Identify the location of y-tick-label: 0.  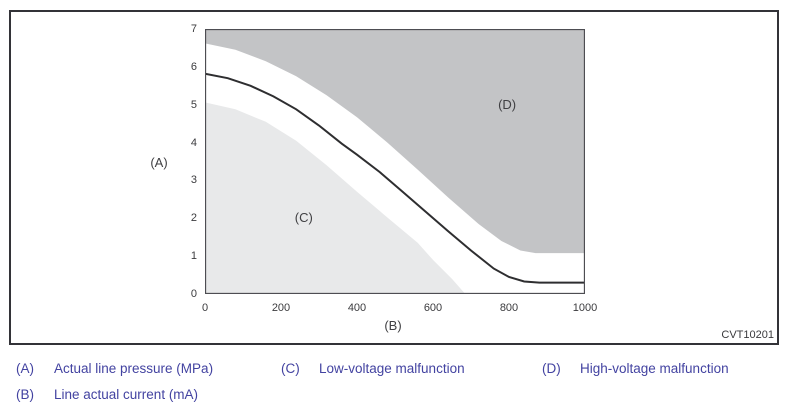
(193, 294).